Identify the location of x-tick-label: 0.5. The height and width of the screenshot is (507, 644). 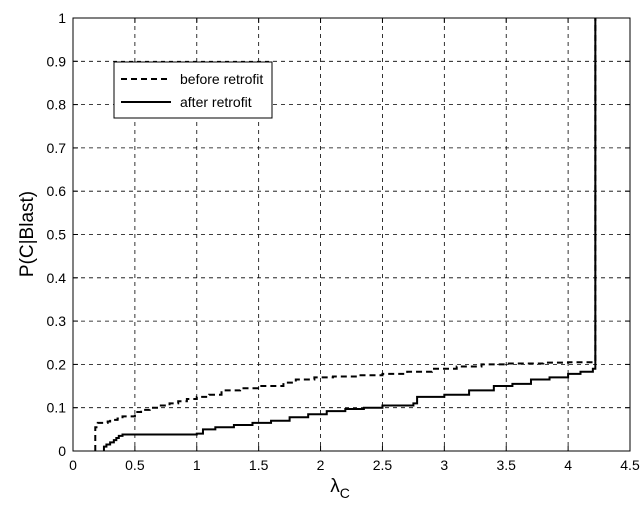
(135, 465).